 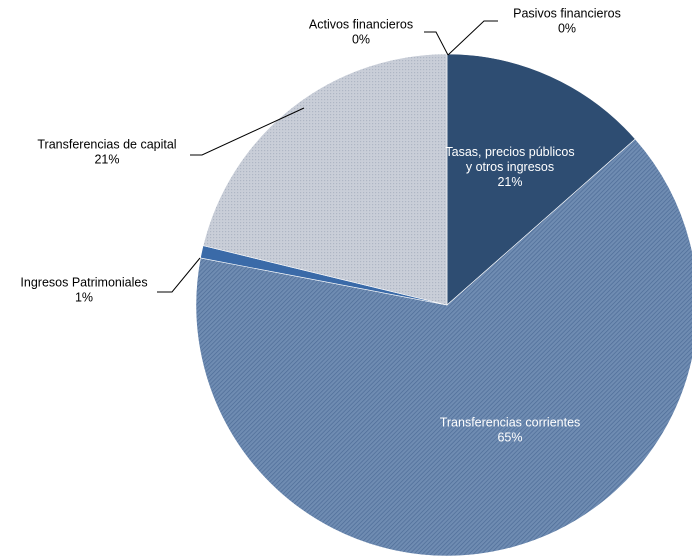 I want to click on slice-tasas-precios-publicos-y-otros-ingresos, so click(x=541, y=179).